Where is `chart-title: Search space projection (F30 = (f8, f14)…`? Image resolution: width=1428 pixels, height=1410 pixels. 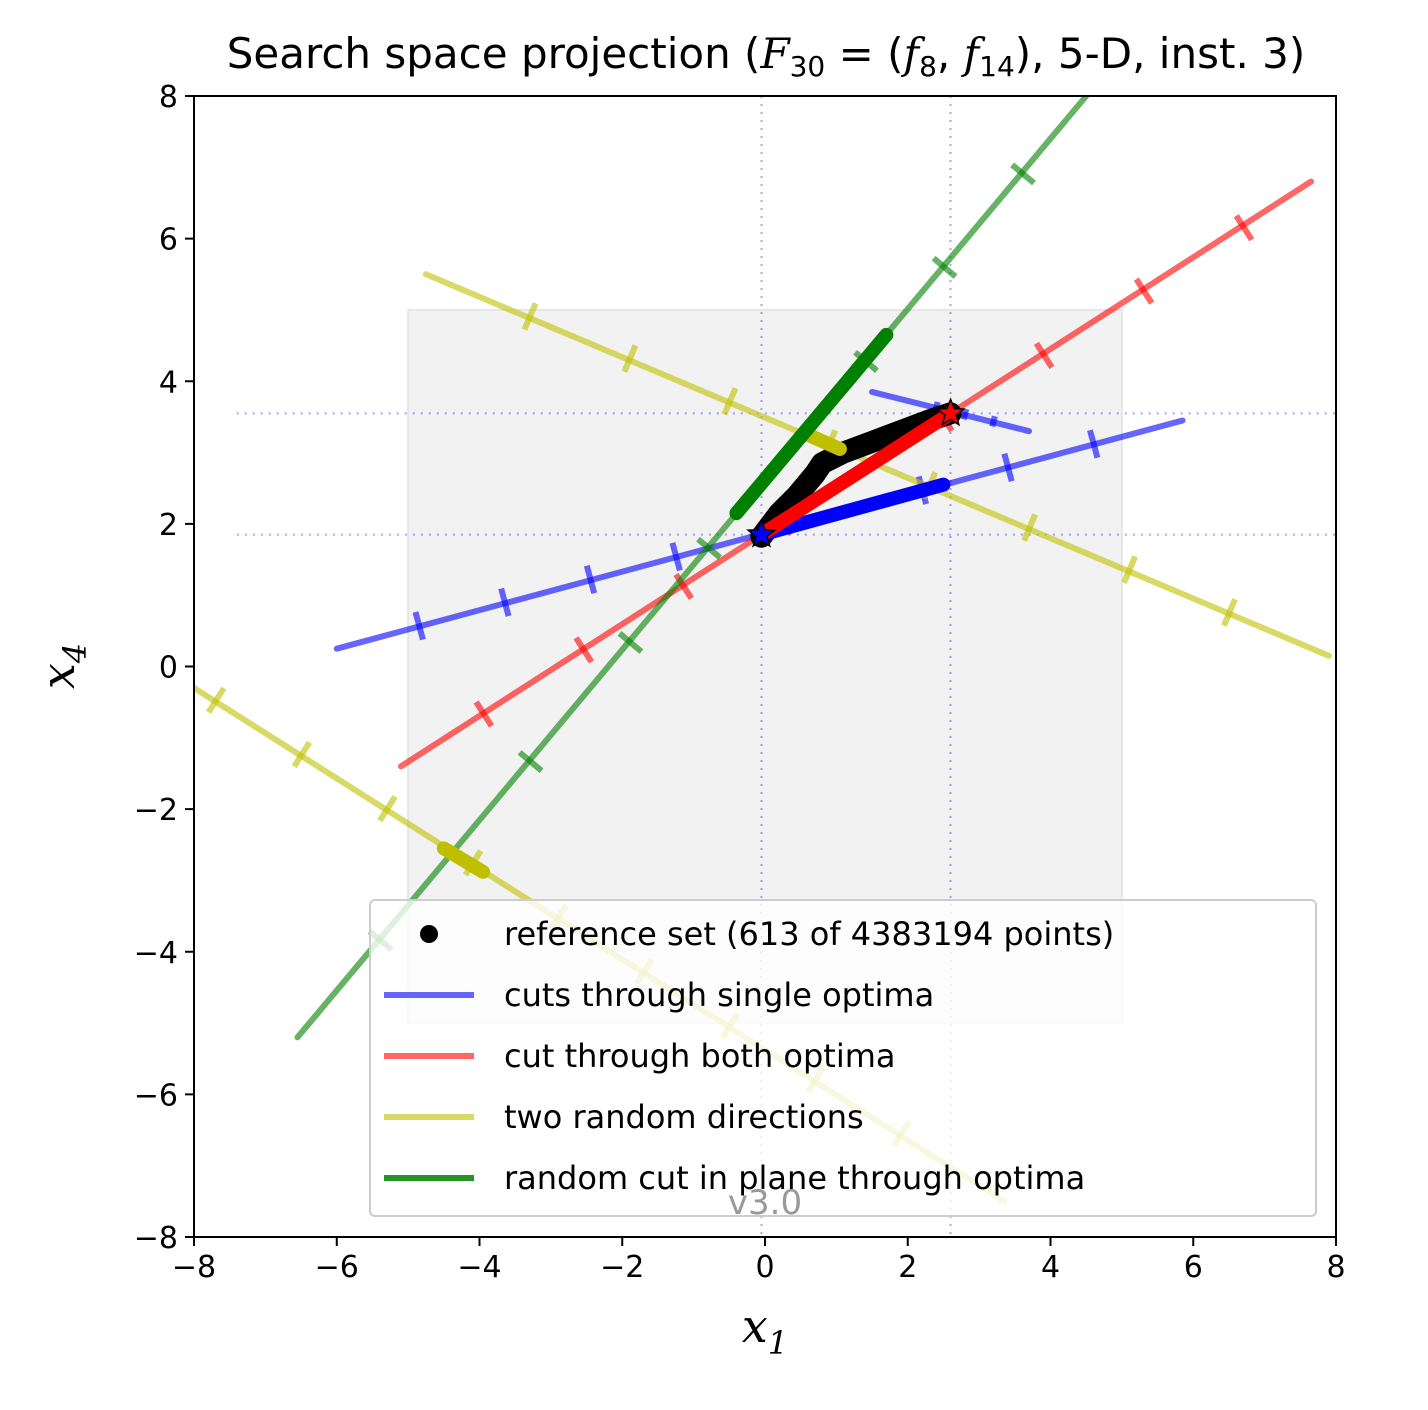
chart-title: Search space projection (F30 = (f8, f14)… is located at coordinates (766, 56).